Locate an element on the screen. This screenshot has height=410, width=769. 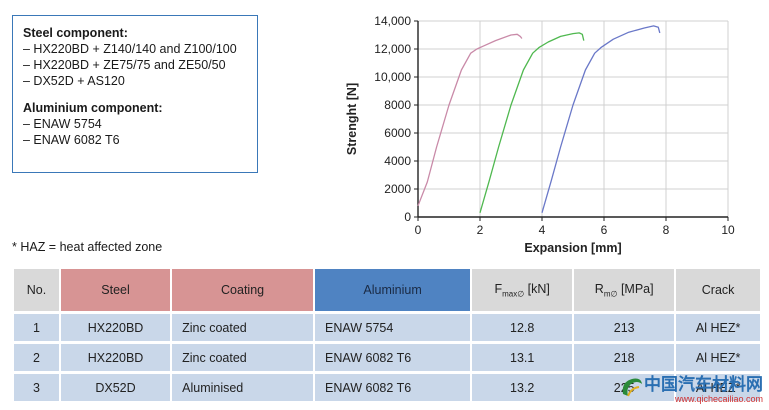
y-tick-label: 12,000 is located at coordinates (392, 49).